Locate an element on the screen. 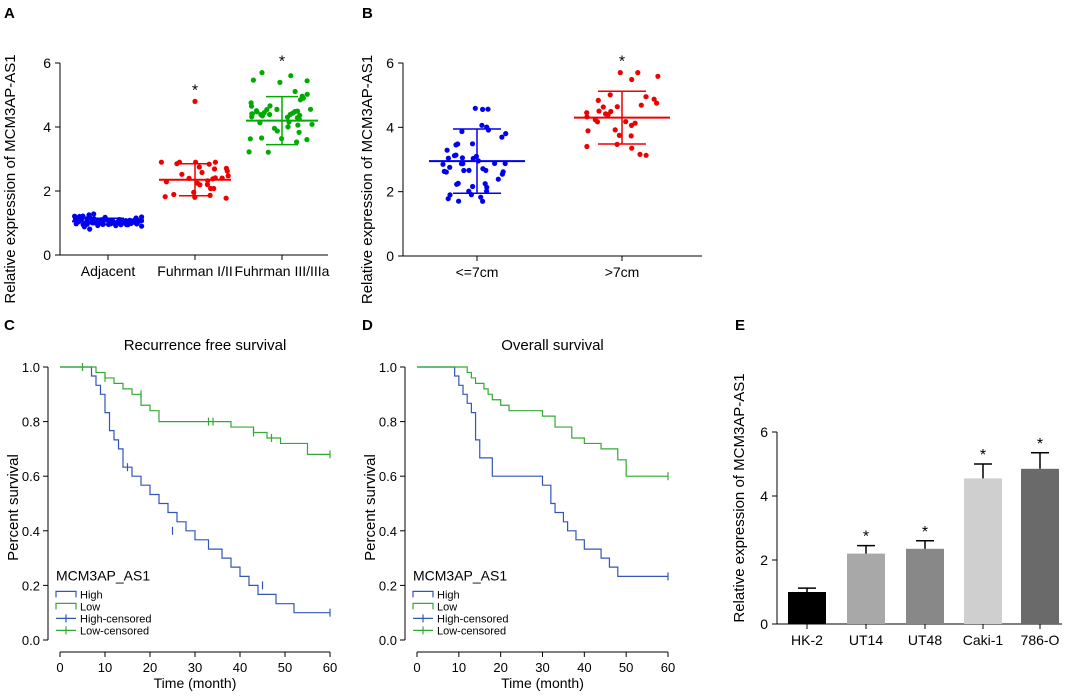 Image resolution: width=1071 pixels, height=698 pixels. legend-title: MCM3AP_AS1 is located at coordinates (460, 575).